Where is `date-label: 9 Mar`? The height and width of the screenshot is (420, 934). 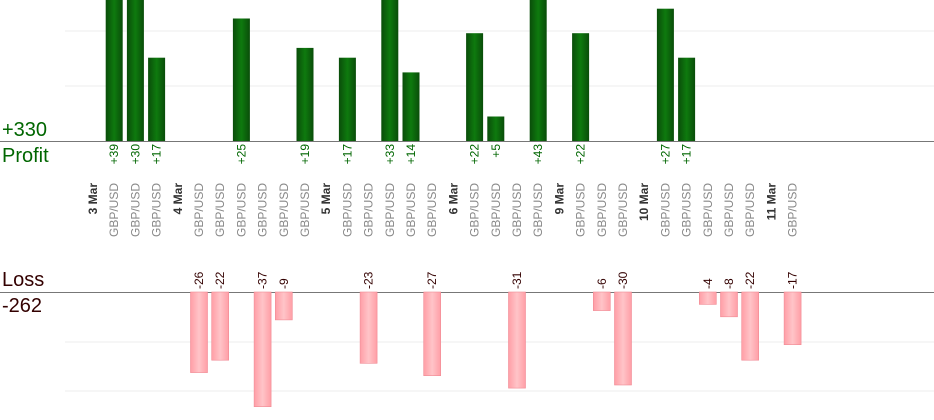 date-label: 9 Mar is located at coordinates (559, 199).